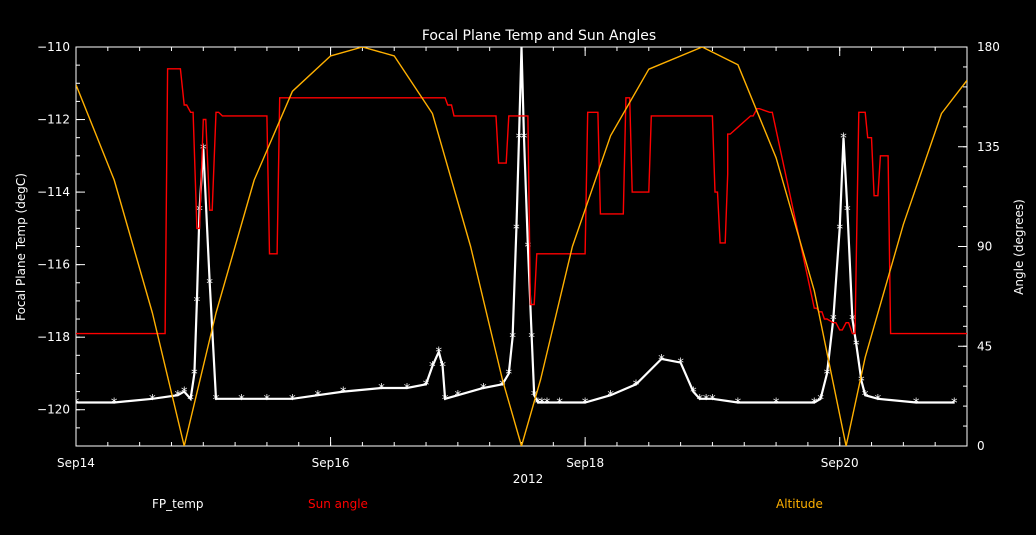 The width and height of the screenshot is (1036, 535). What do you see at coordinates (585, 463) in the screenshot?
I see `x-tick-label: Sep18` at bounding box center [585, 463].